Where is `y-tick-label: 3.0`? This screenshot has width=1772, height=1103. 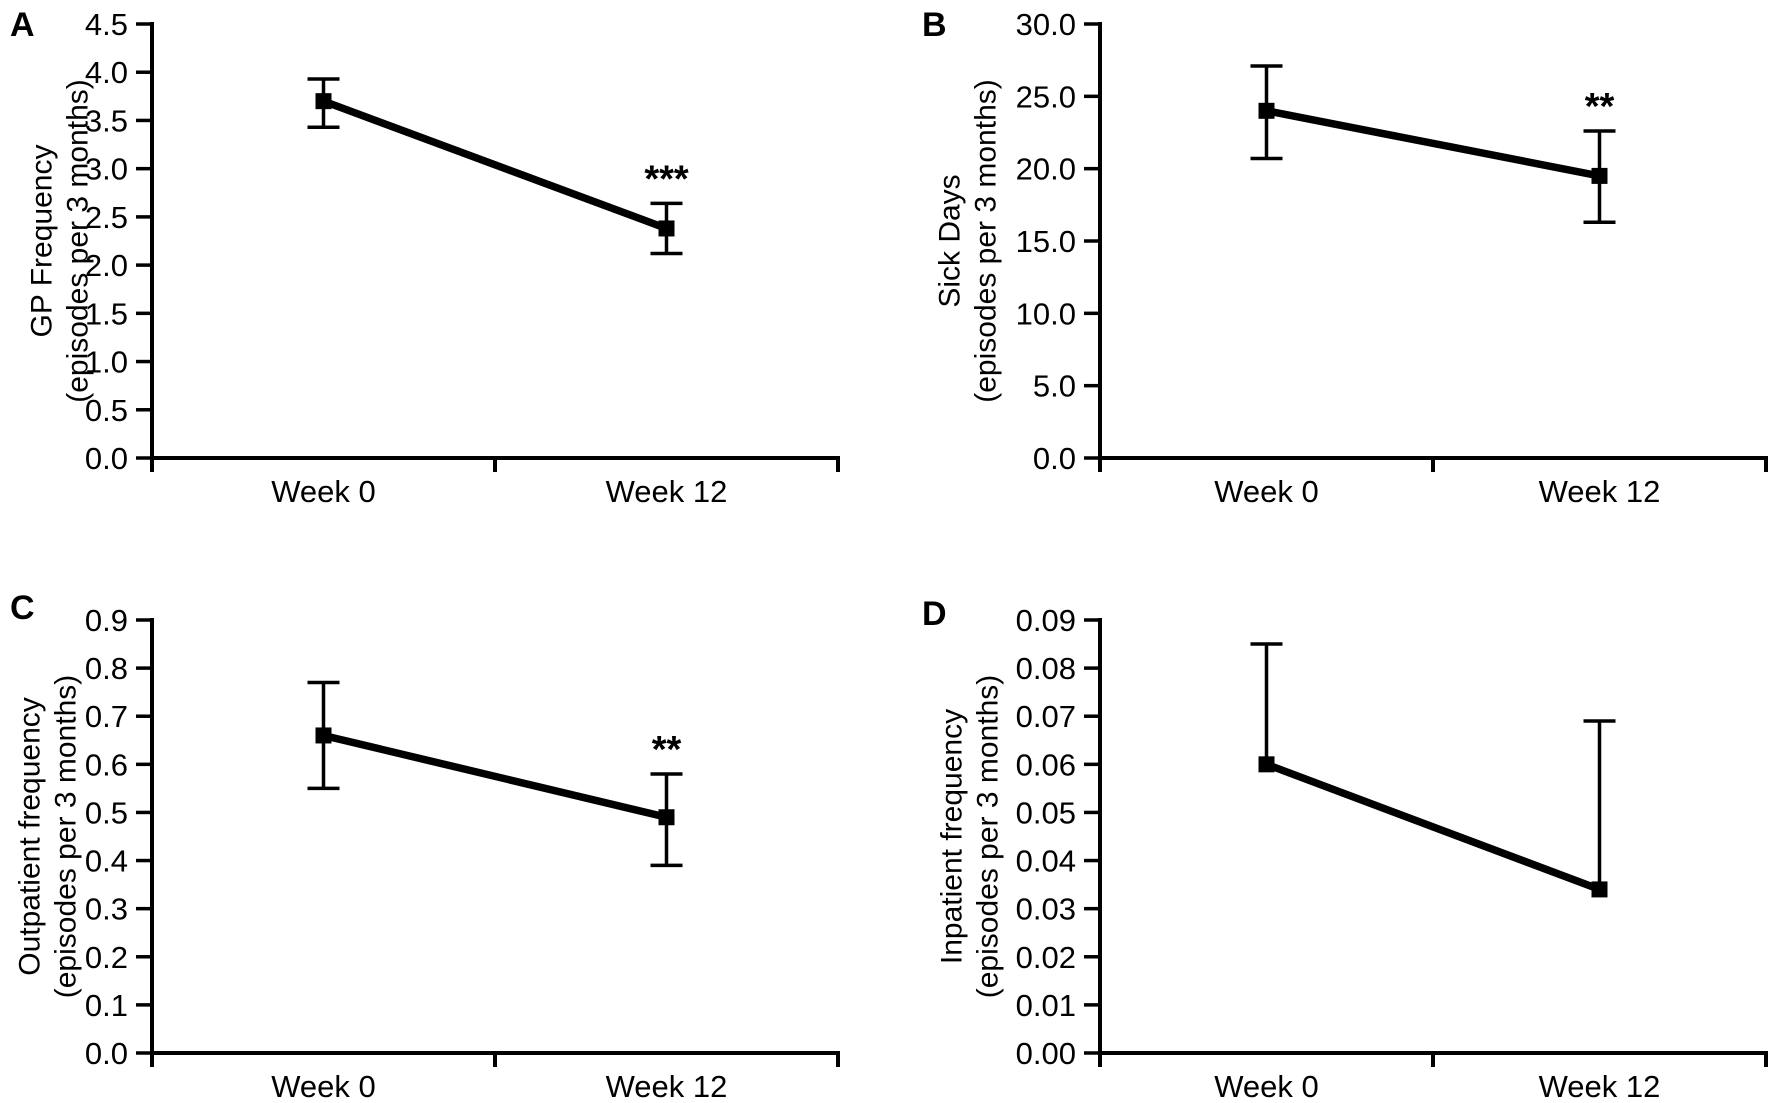 y-tick-label: 3.0 is located at coordinates (106, 169).